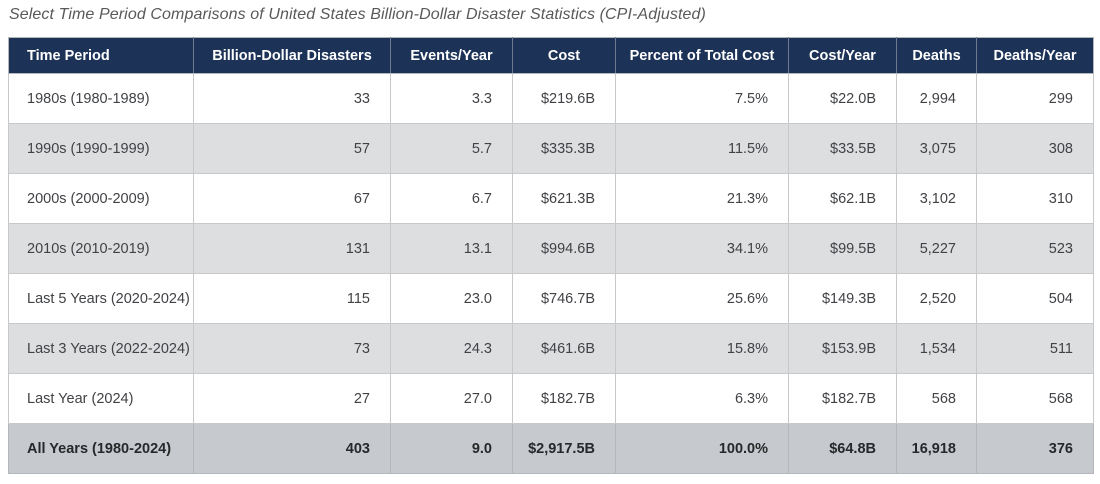 The width and height of the screenshot is (1100, 484). What do you see at coordinates (842, 348) in the screenshot?
I see `value-cell: $153.9B` at bounding box center [842, 348].